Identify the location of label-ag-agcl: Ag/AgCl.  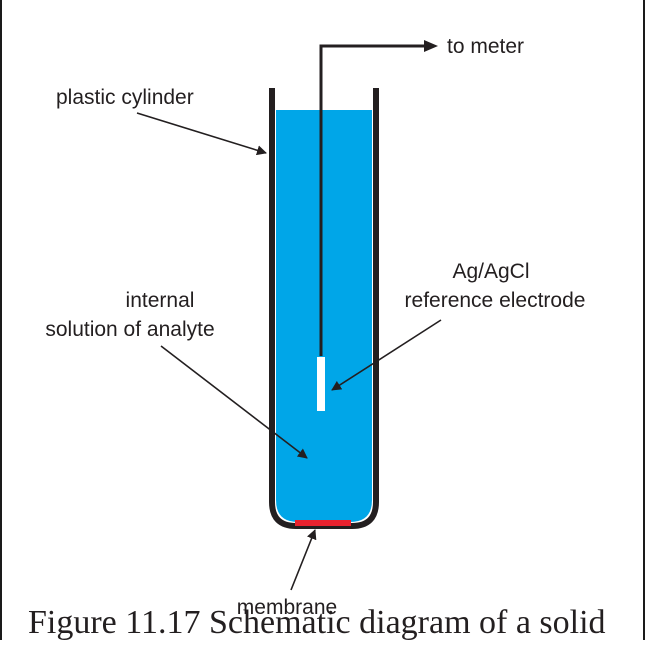
(490, 271).